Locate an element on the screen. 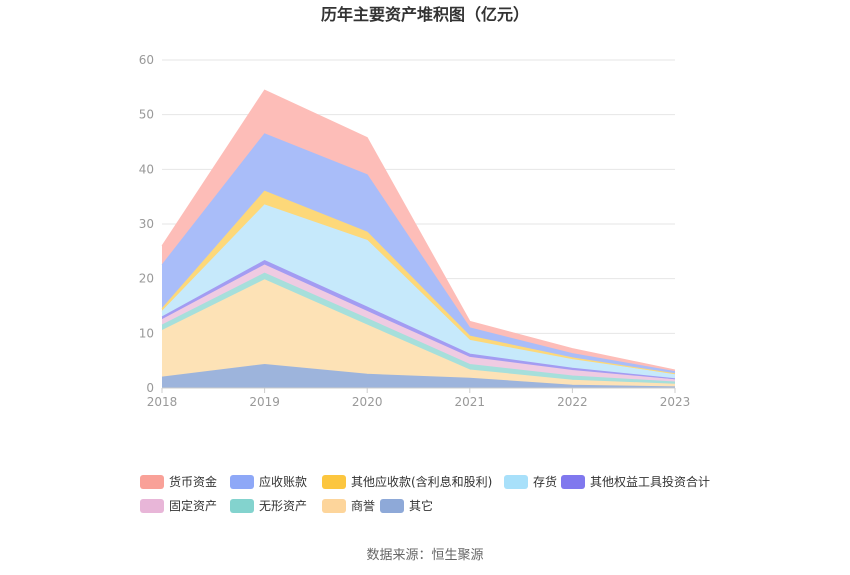 This screenshot has height=575, width=850. x-tick-label: 2019 is located at coordinates (264, 402).